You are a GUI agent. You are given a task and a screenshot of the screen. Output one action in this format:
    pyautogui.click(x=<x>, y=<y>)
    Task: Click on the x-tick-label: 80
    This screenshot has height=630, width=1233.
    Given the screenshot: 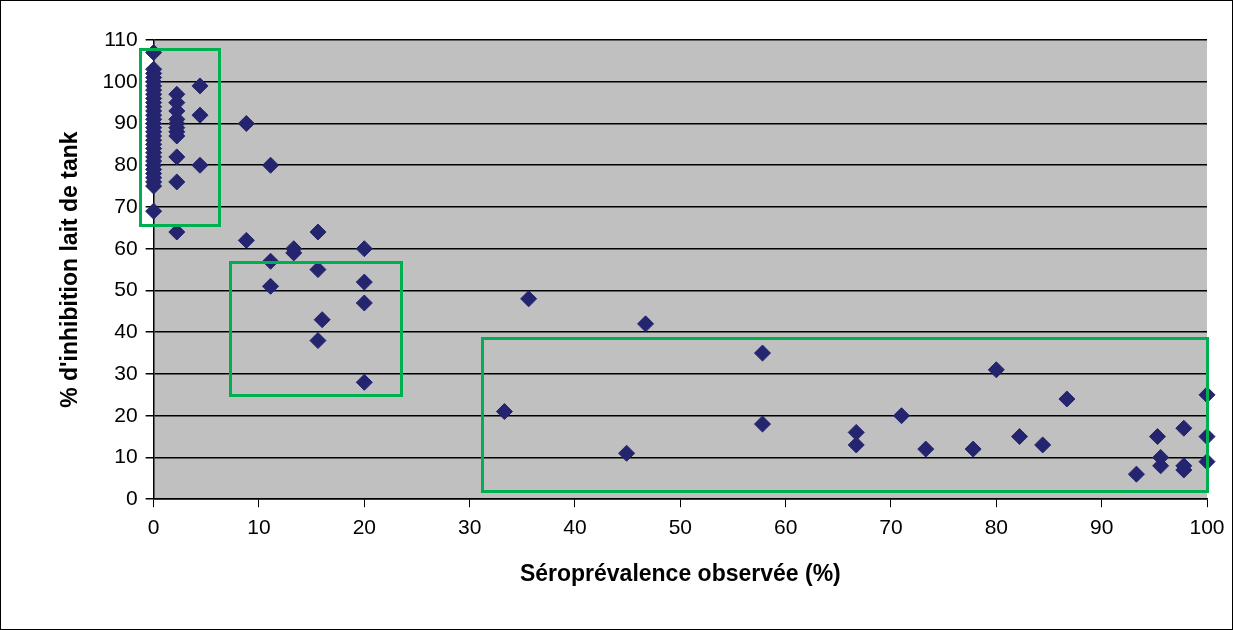 What is the action you would take?
    pyautogui.click(x=996, y=526)
    